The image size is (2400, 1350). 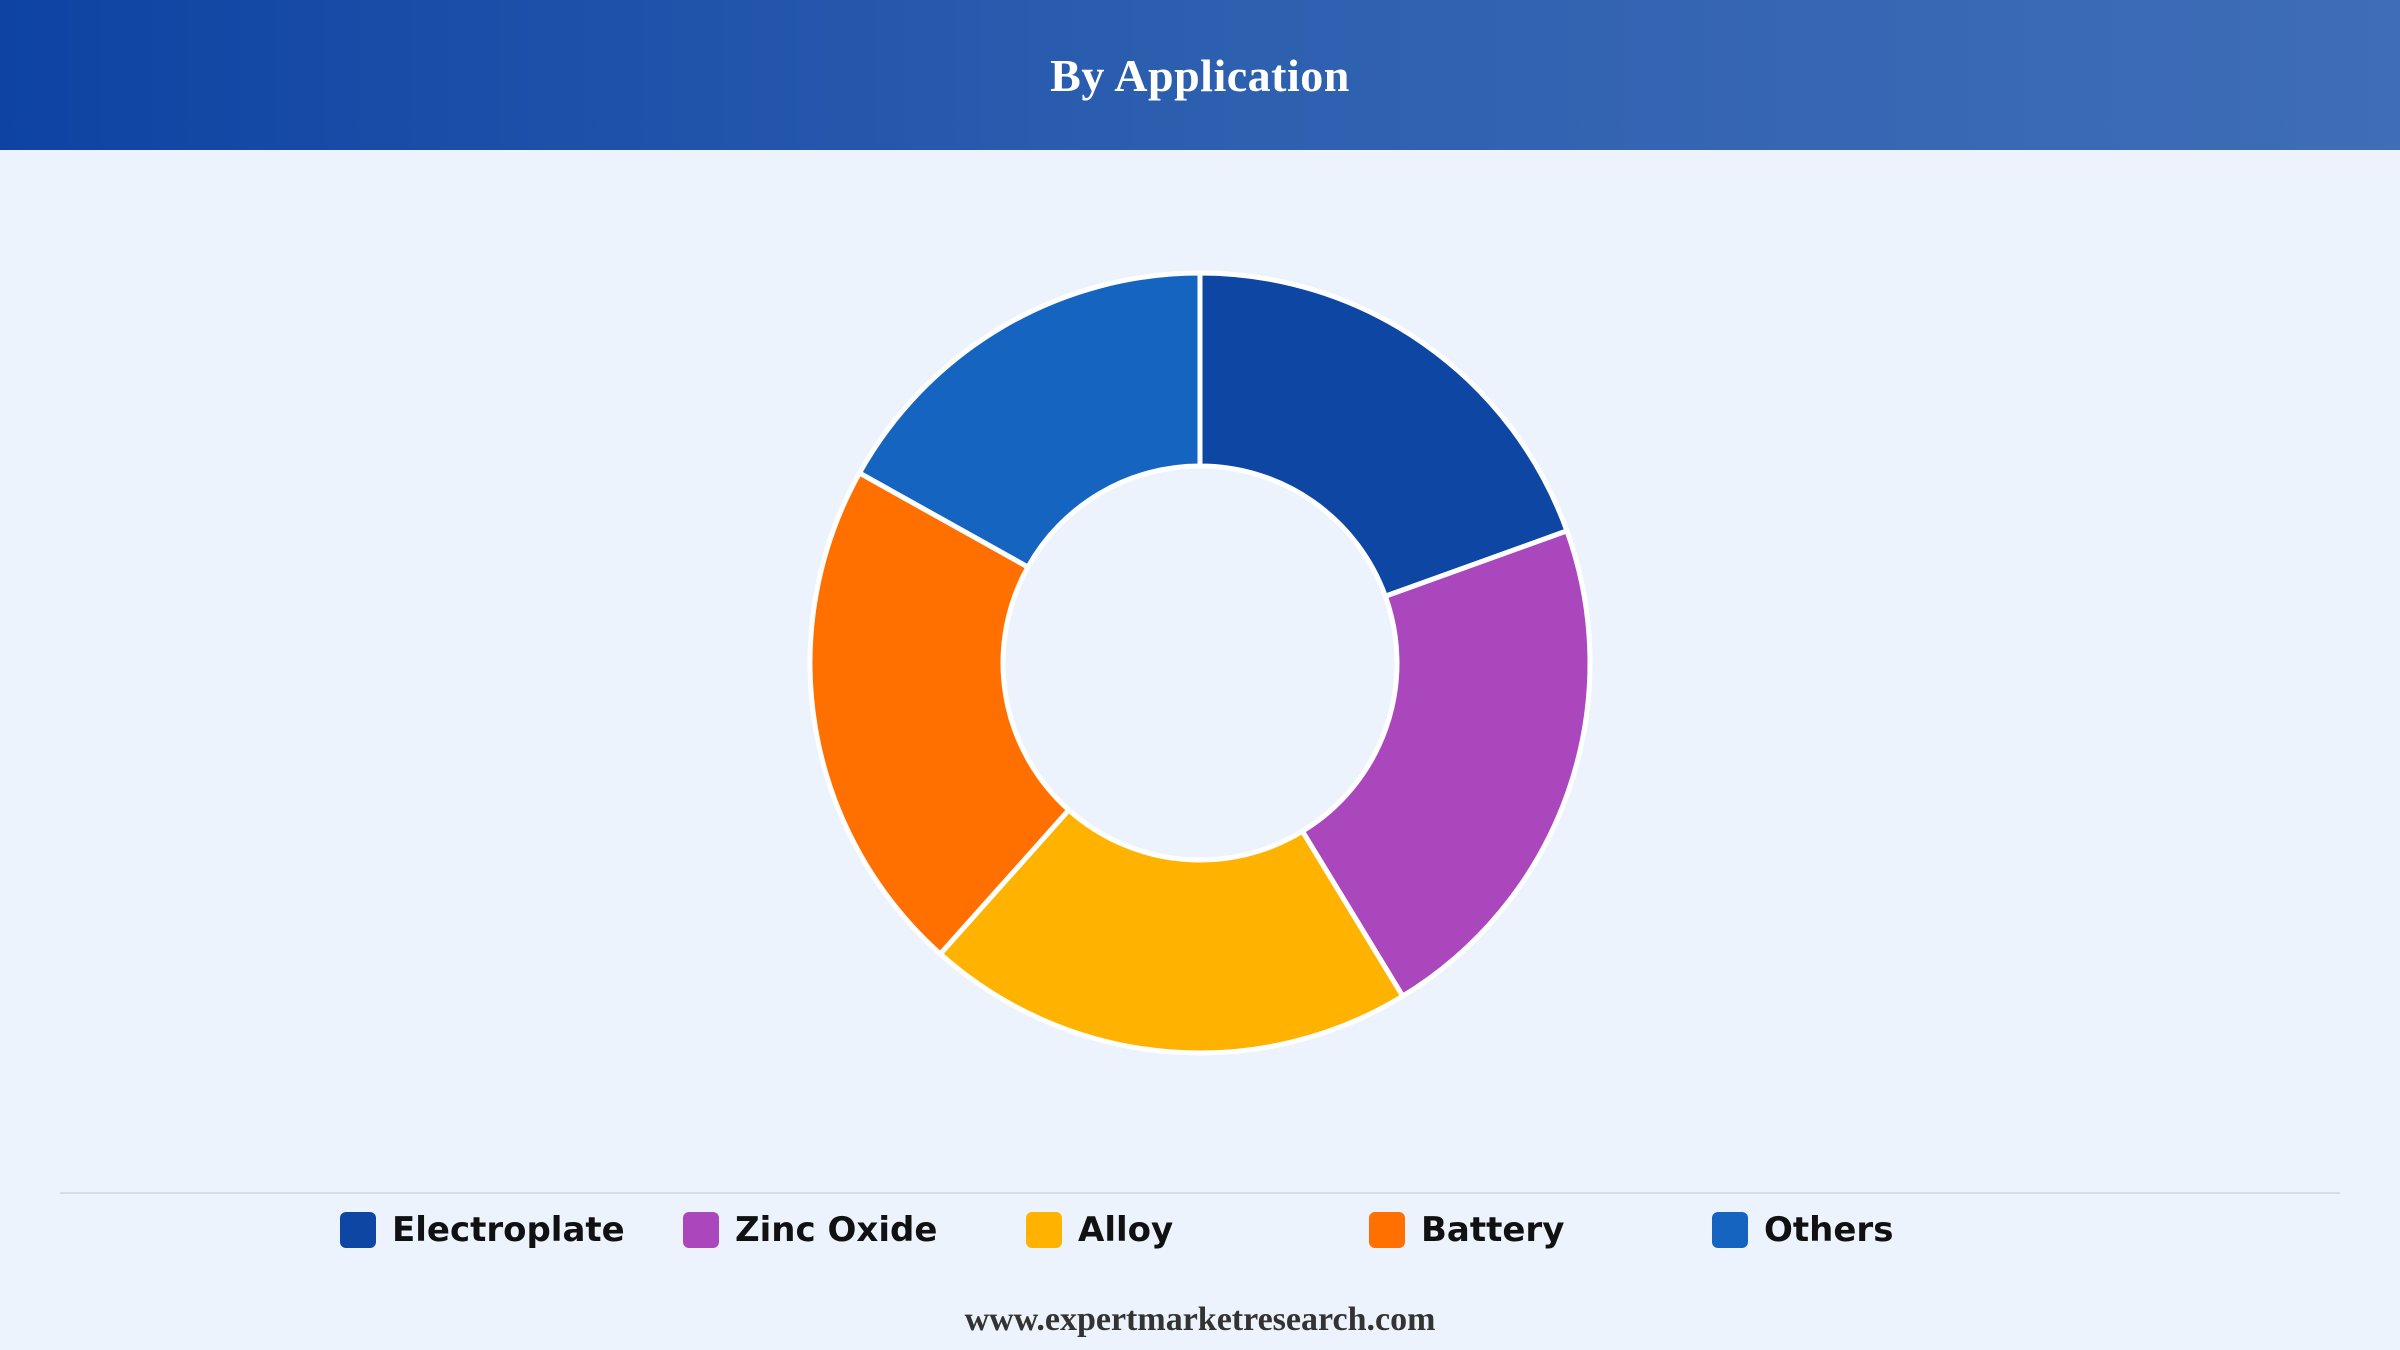 I want to click on legend-label: Alloy, so click(x=1126, y=1230).